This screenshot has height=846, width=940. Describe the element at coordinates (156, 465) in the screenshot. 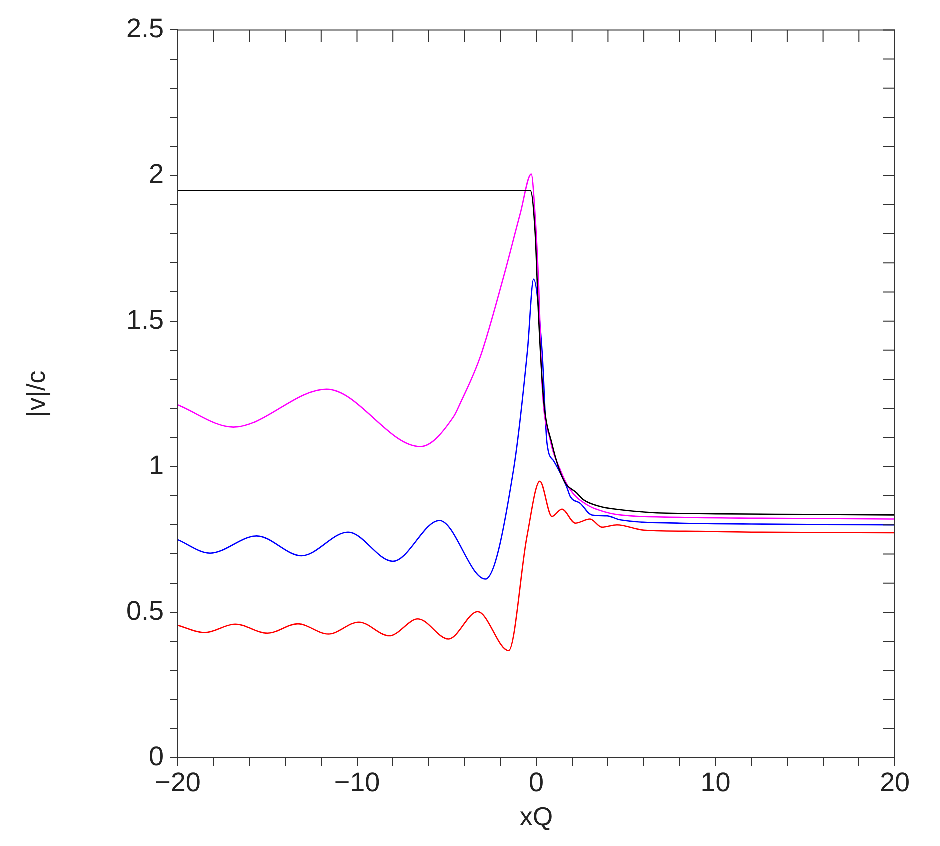

I see `y-tick-label: 1` at that location.